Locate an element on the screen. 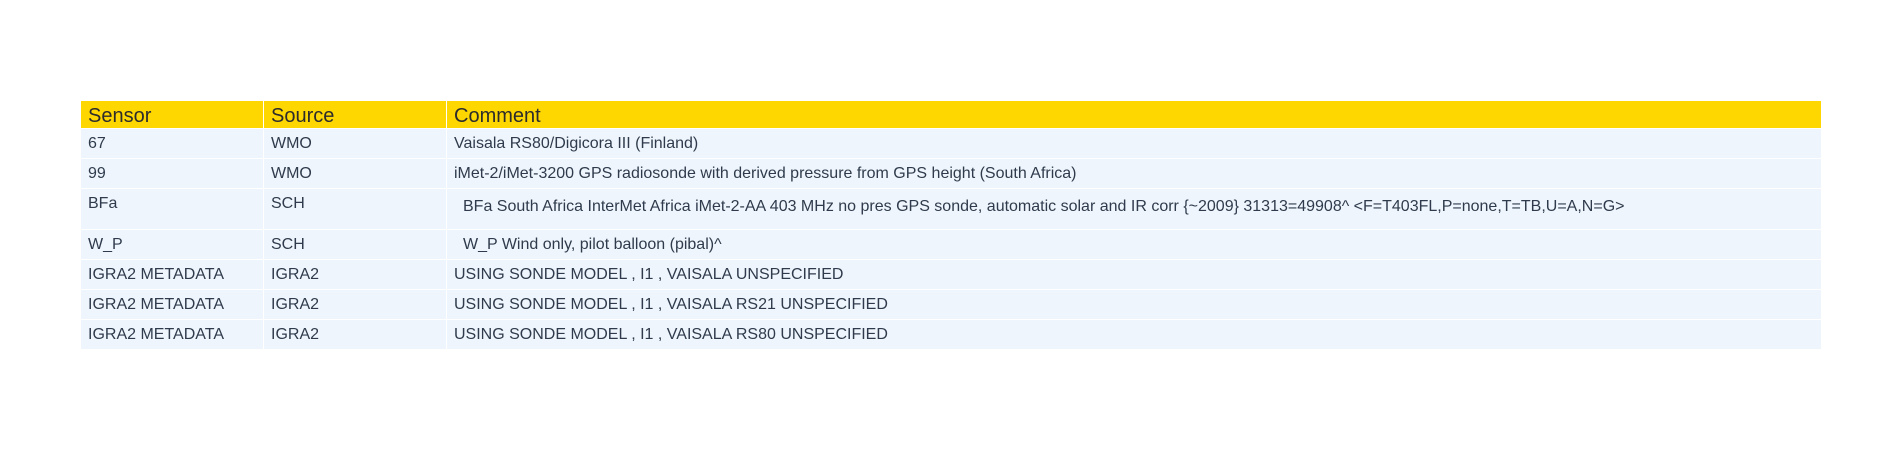 This screenshot has height=455, width=1900. cell-comment: W_P Wind only, pilot balloon (pibal)^ is located at coordinates (1134, 244).